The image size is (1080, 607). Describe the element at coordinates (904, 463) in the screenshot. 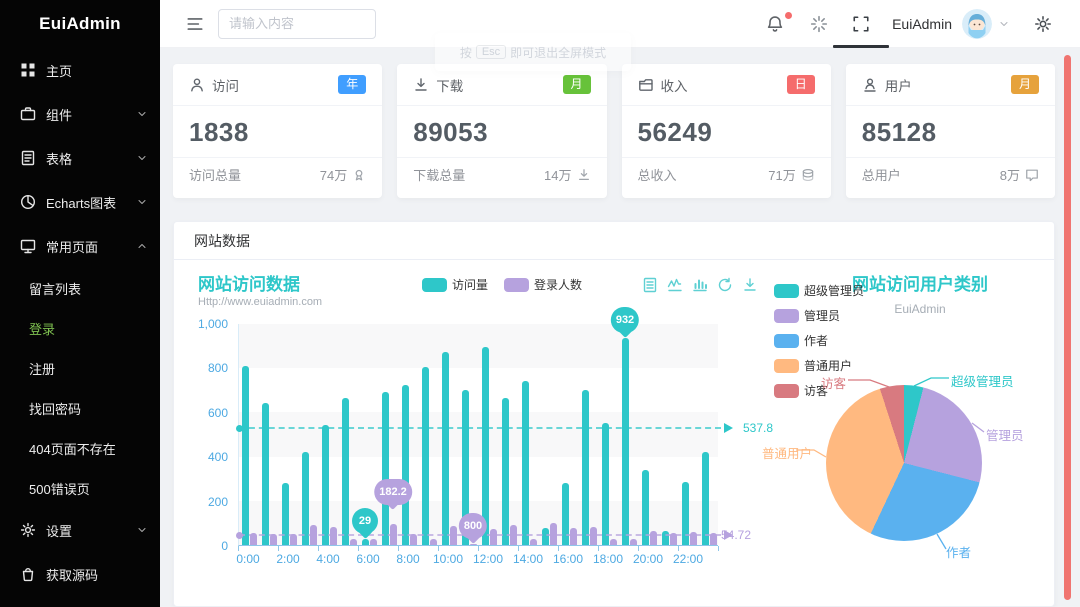

I see `pie-chart` at that location.